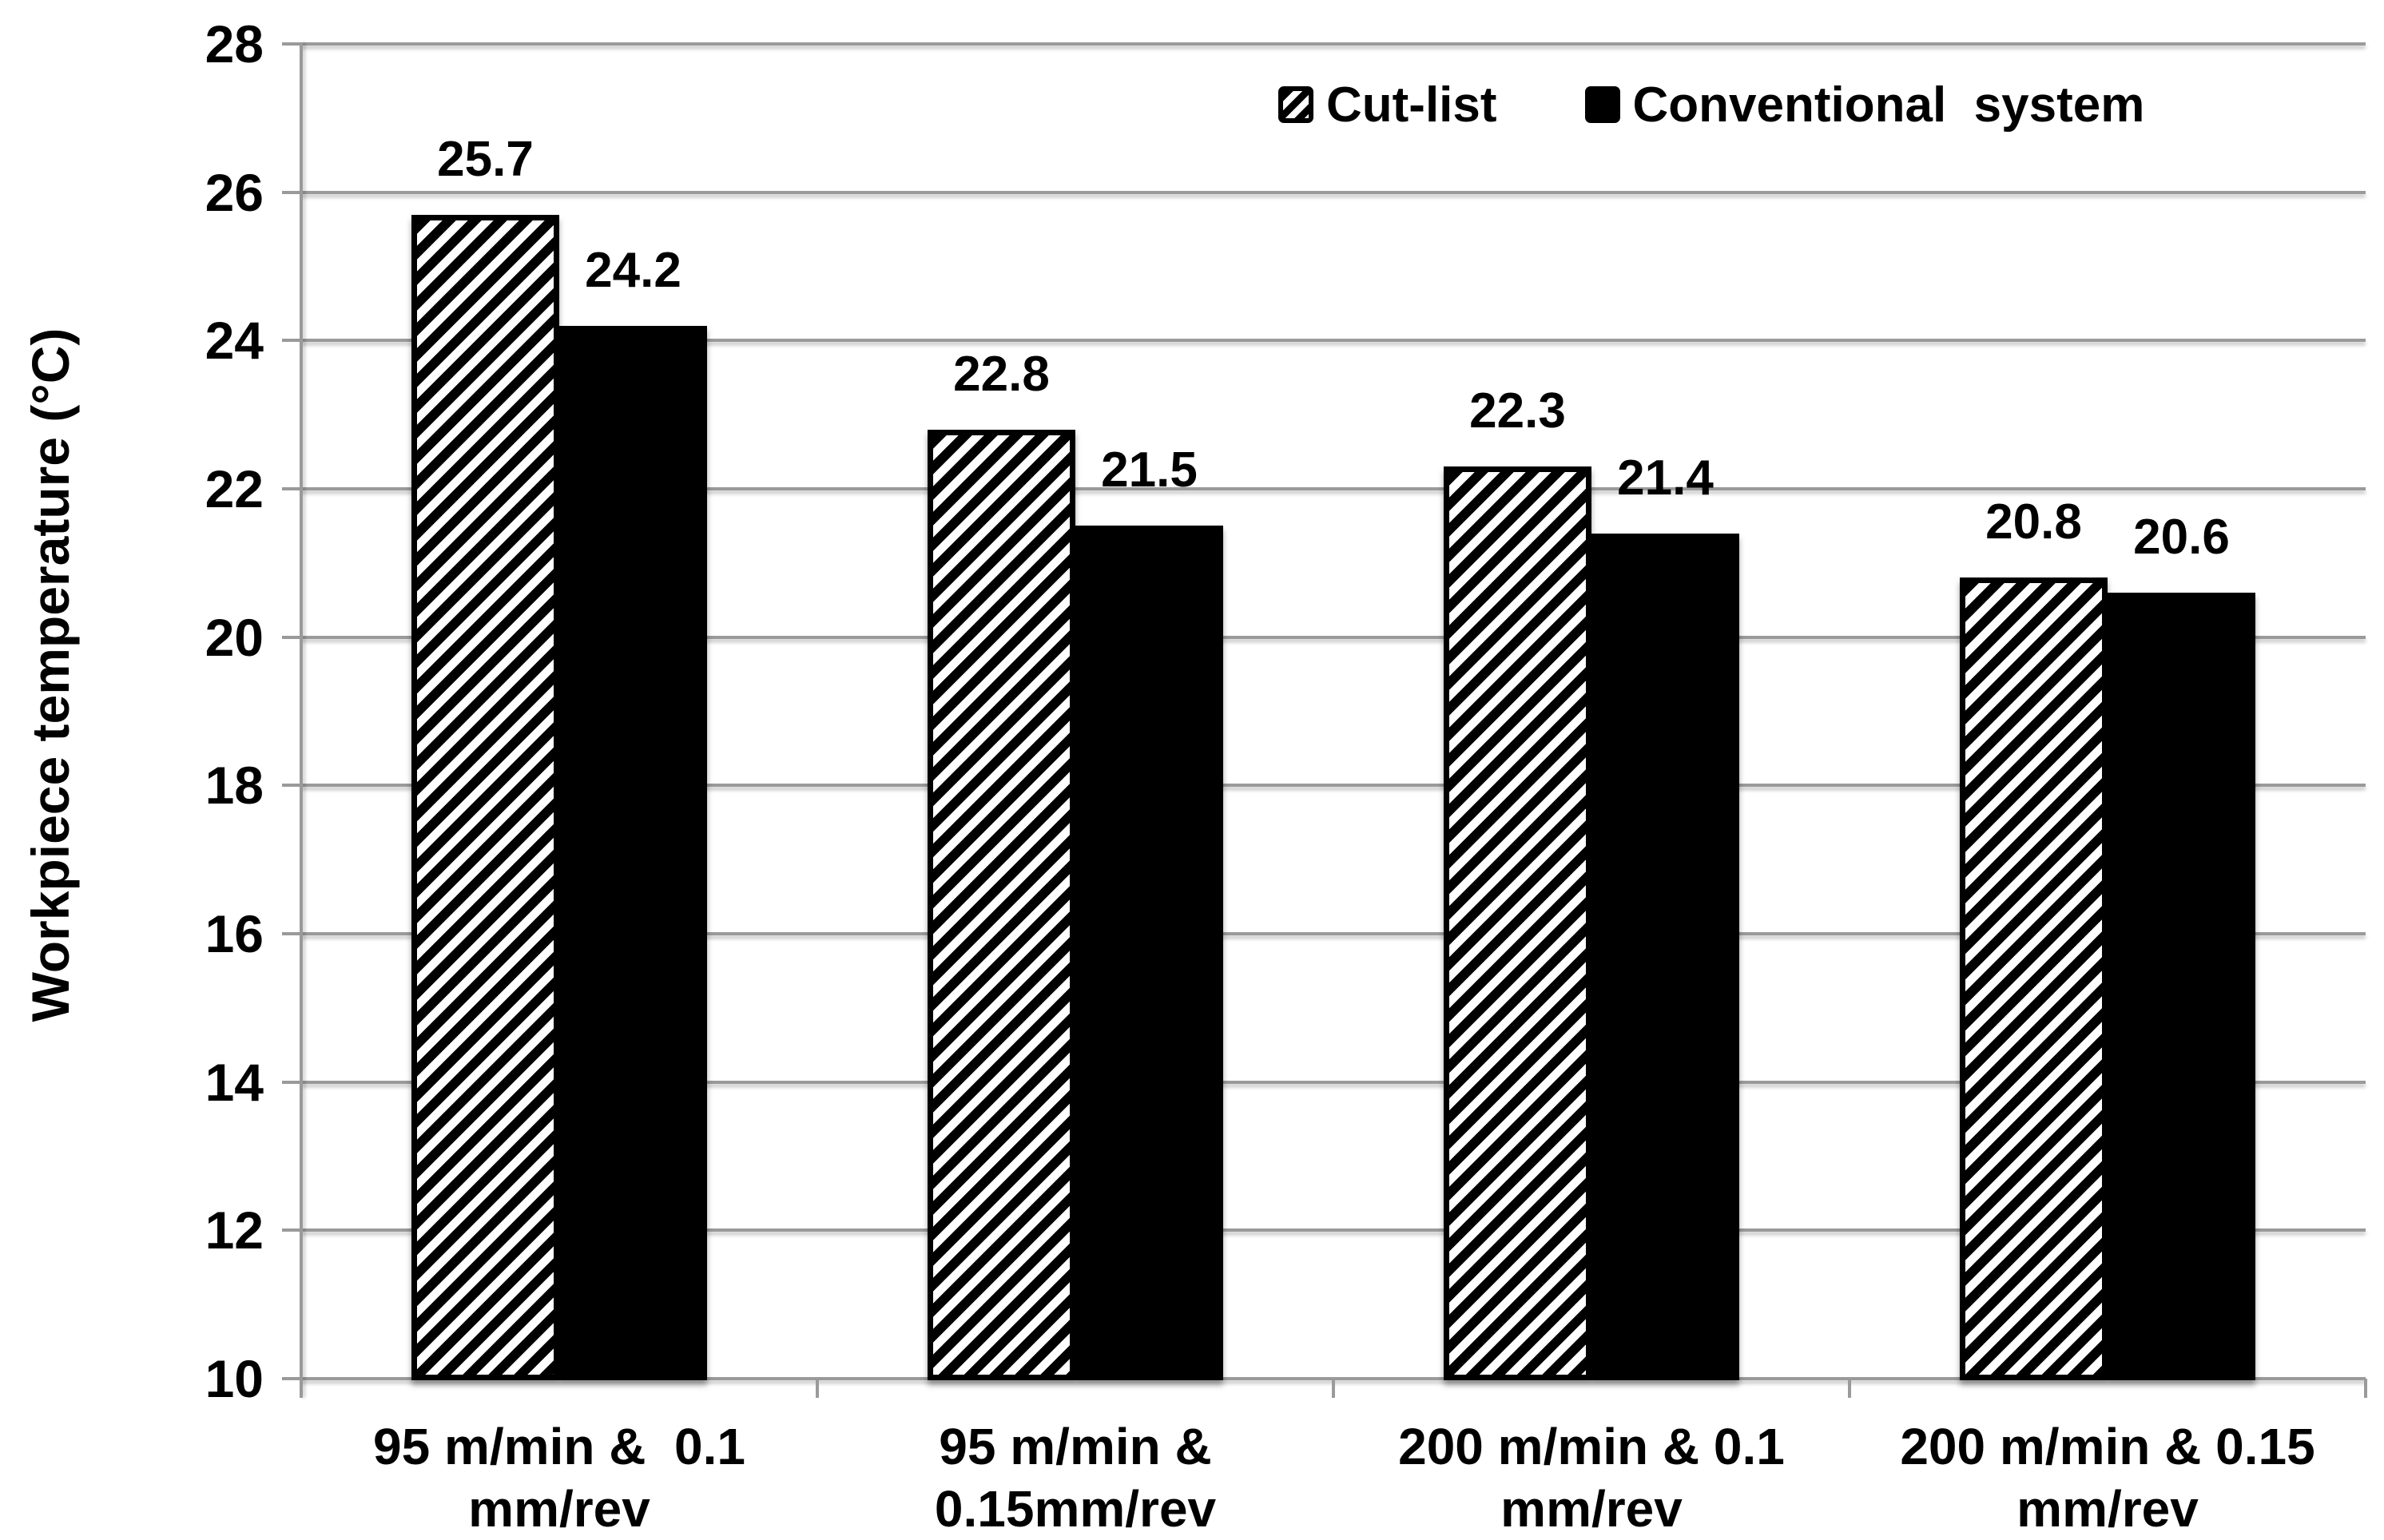  Describe the element at coordinates (1411, 105) in the screenshot. I see `legend-label: Cut-list` at that location.